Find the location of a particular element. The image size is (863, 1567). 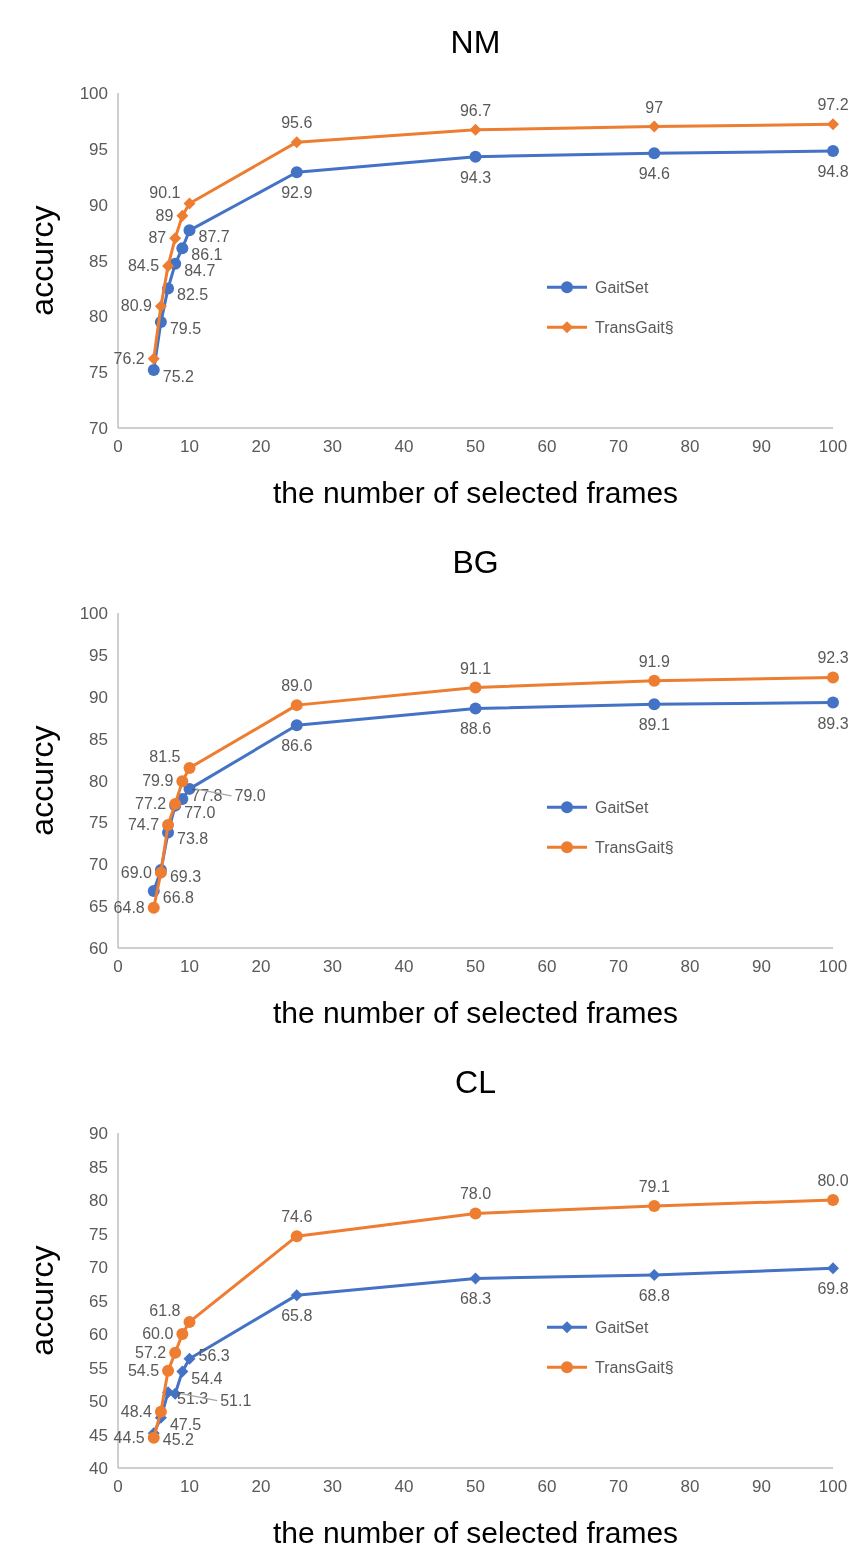

data-label: 47.5 is located at coordinates (185, 1424).